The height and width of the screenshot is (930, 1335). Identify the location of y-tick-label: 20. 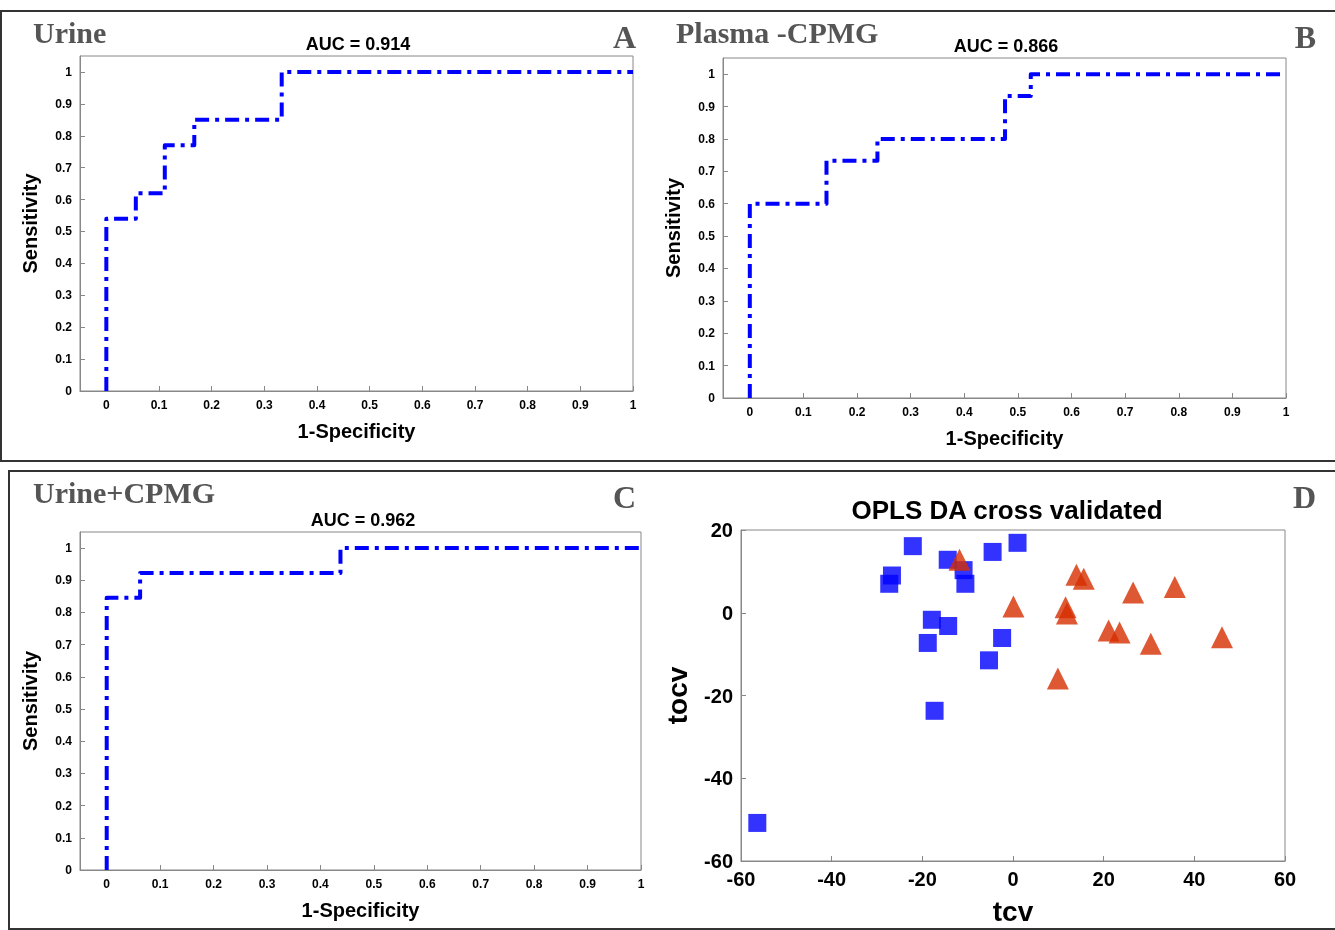
(721, 530).